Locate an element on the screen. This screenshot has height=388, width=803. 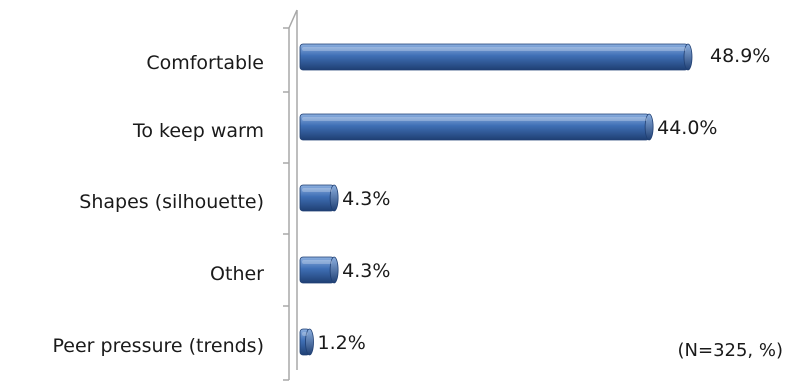
value-label: 1.2% is located at coordinates (342, 343).